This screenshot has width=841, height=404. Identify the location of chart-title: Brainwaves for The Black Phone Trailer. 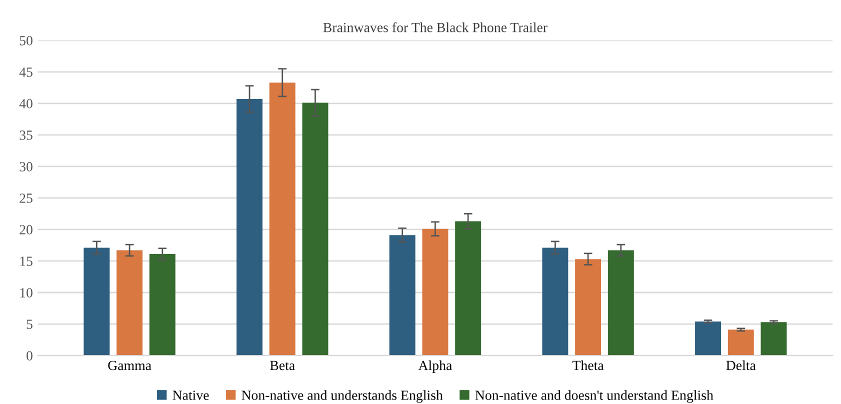
(435, 27).